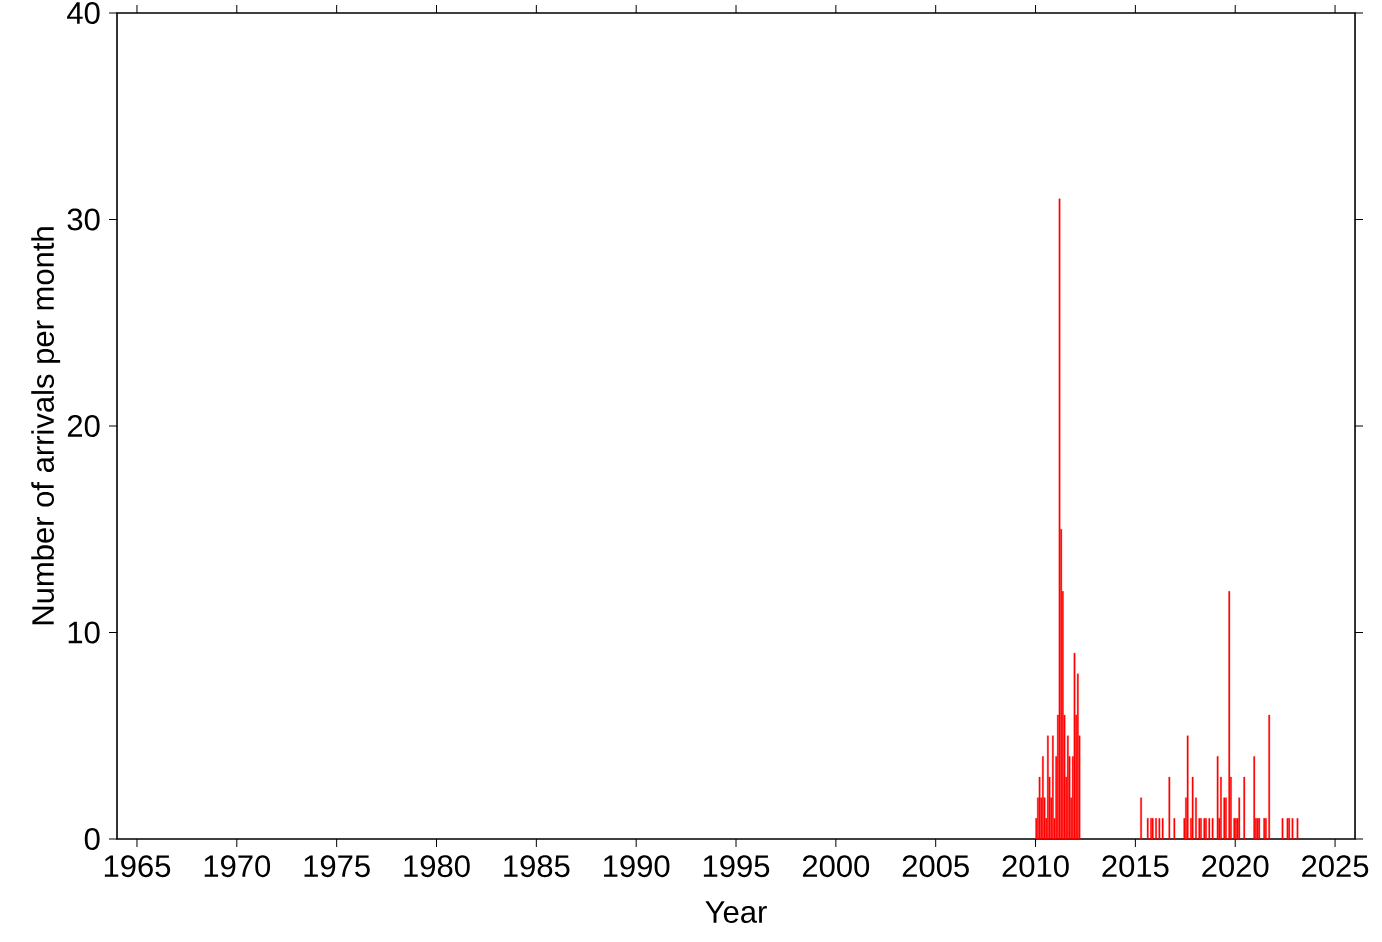 The image size is (1382, 942). What do you see at coordinates (437, 866) in the screenshot?
I see `x-tick-label: 1980` at bounding box center [437, 866].